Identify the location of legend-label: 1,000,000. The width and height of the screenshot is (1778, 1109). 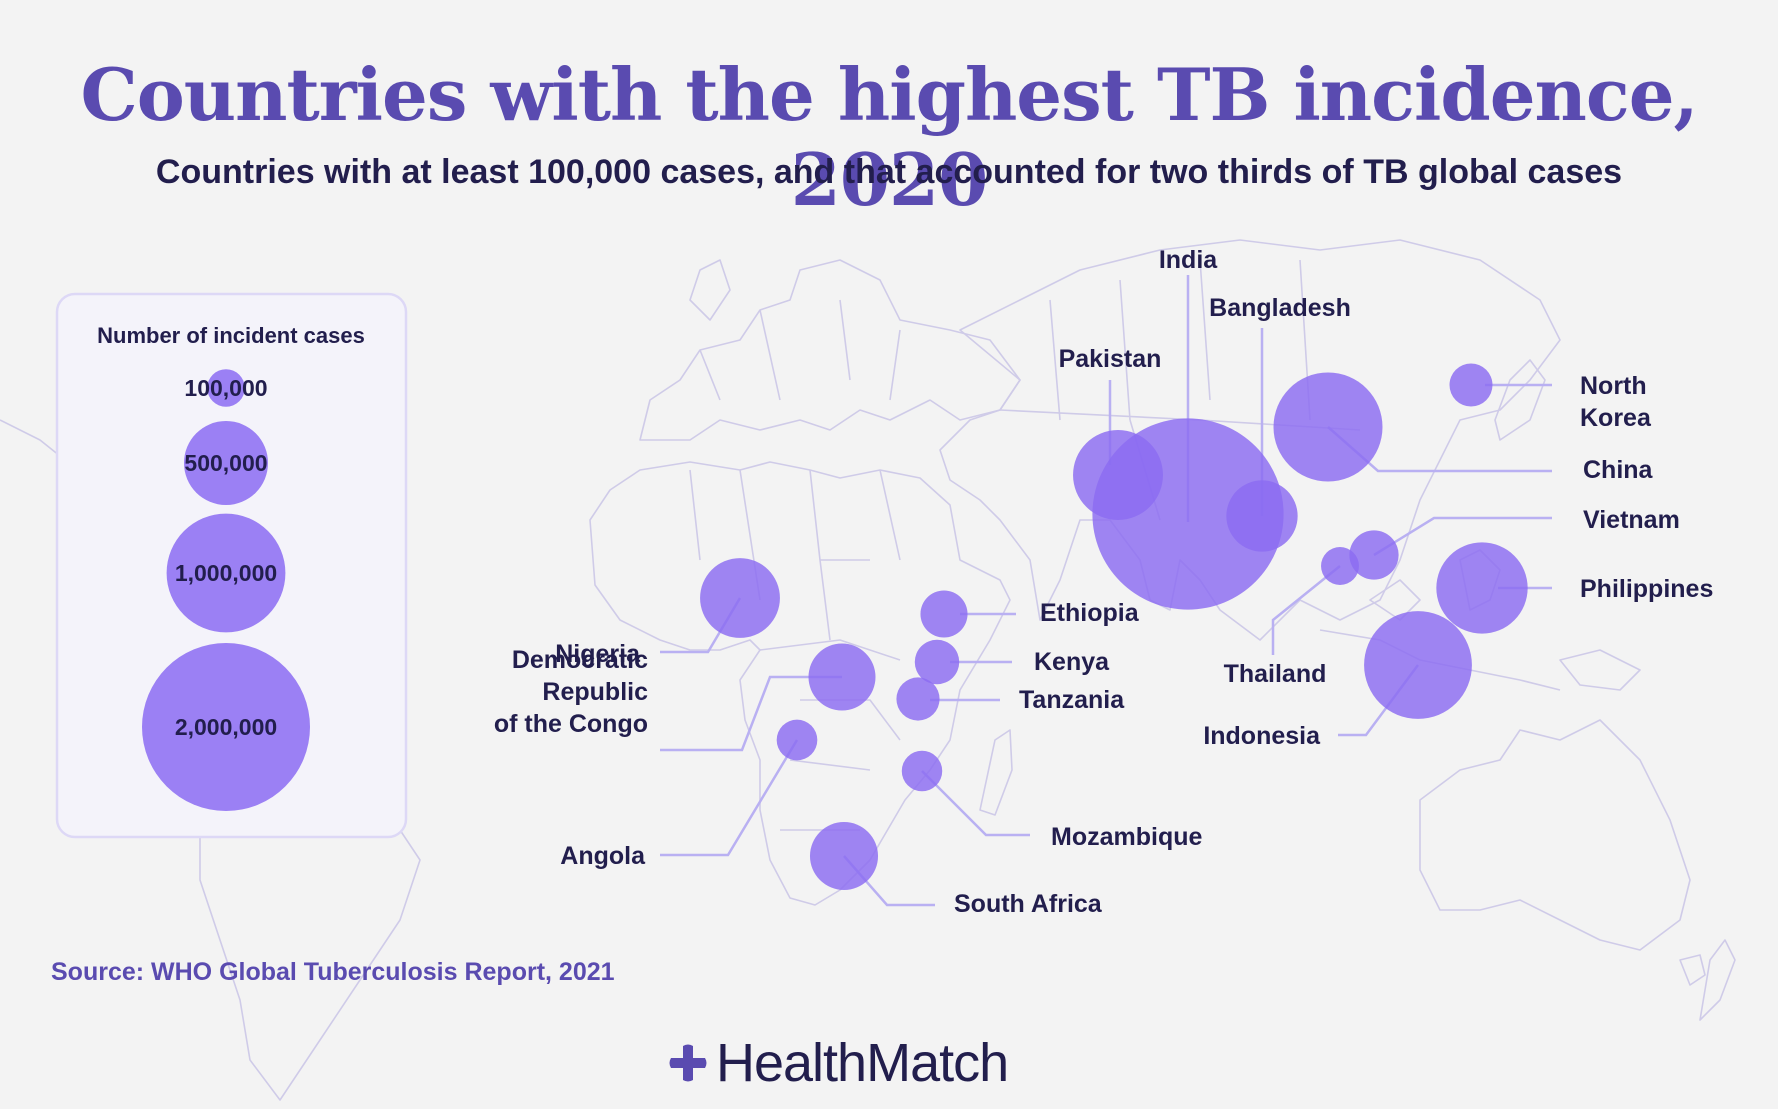
(226, 573).